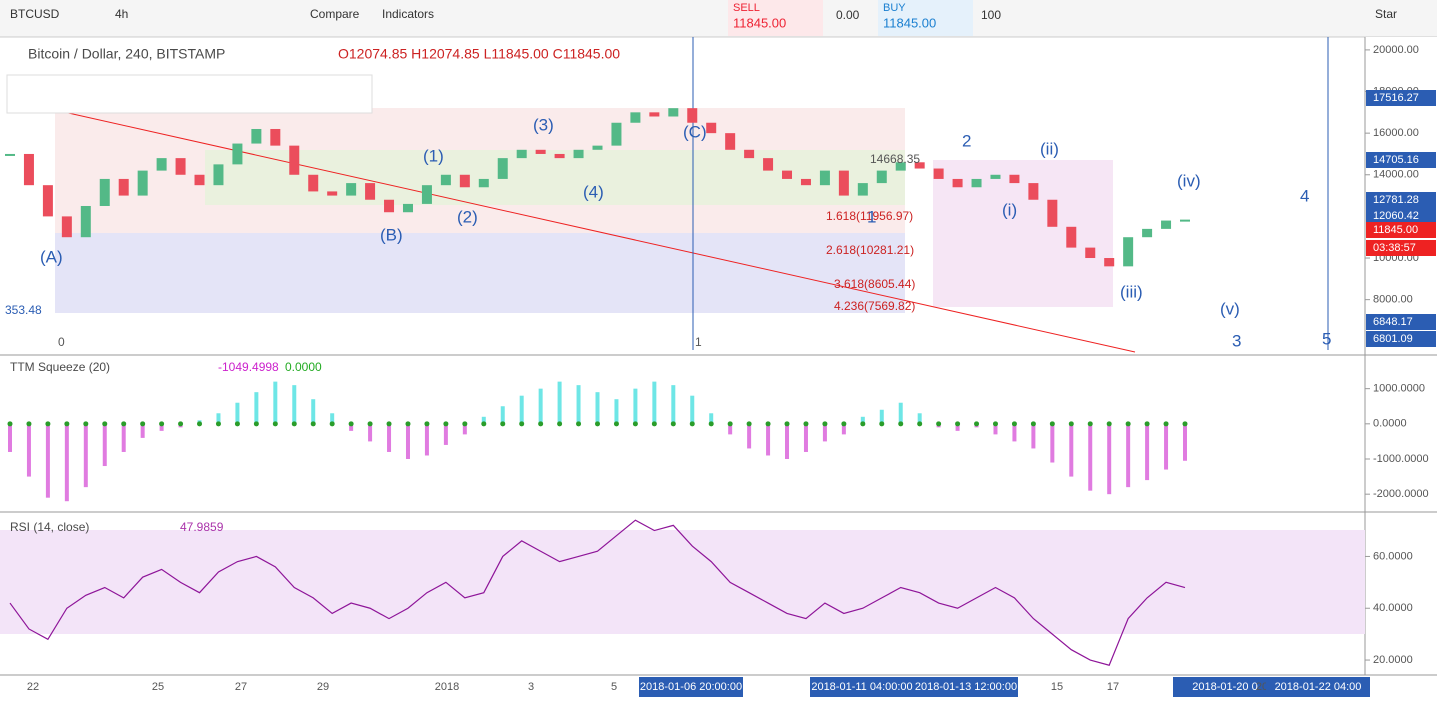 The image size is (1437, 704). Describe the element at coordinates (121, 14) in the screenshot. I see `interval: 4h` at that location.